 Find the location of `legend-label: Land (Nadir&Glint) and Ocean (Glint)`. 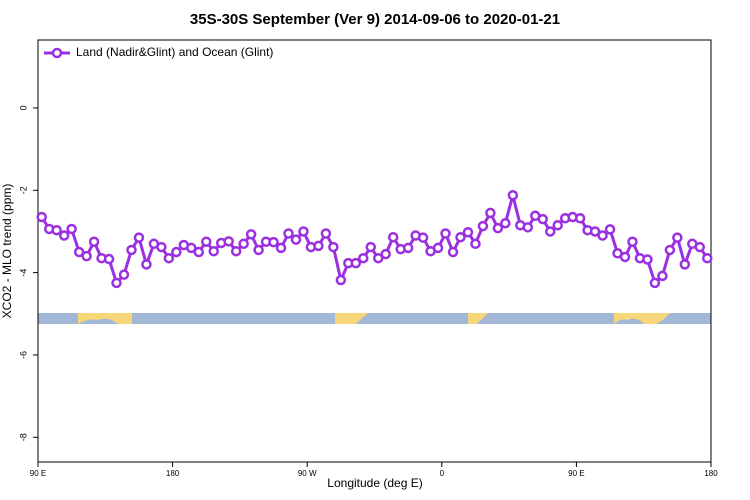

legend-label: Land (Nadir&Glint) and Ocean (Glint) is located at coordinates (174, 52).